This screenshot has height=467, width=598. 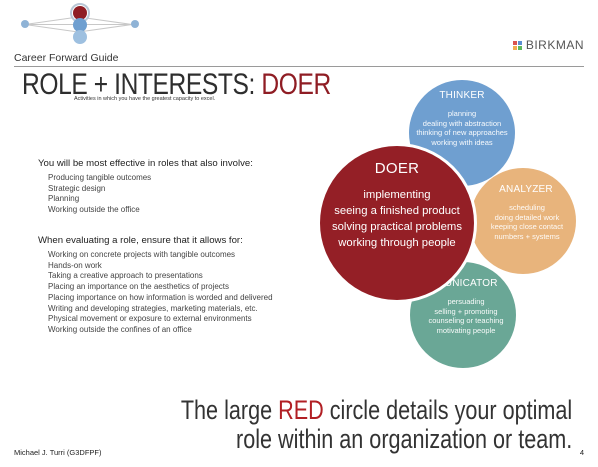 What do you see at coordinates (554, 45) in the screenshot?
I see `logo-text: BIRKMAN` at bounding box center [554, 45].